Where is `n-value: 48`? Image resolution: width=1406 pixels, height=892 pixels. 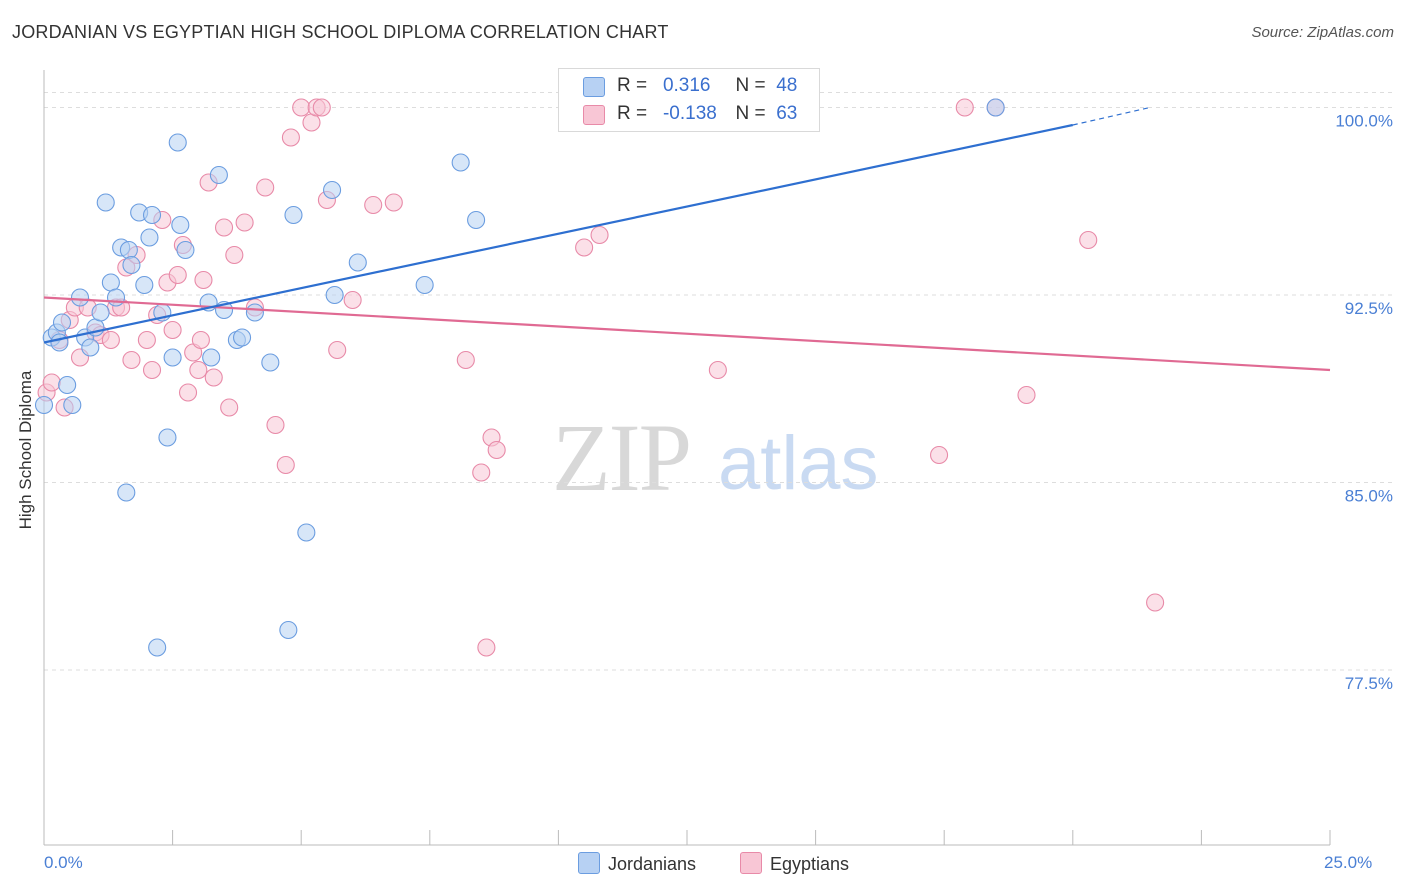 n-value: 48 is located at coordinates (787, 85).